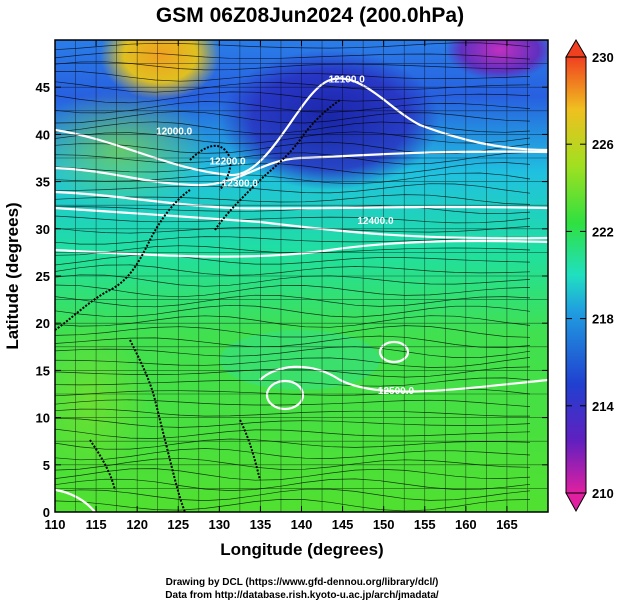  Describe the element at coordinates (43, 182) in the screenshot. I see `y-tick-label: 35` at that location.